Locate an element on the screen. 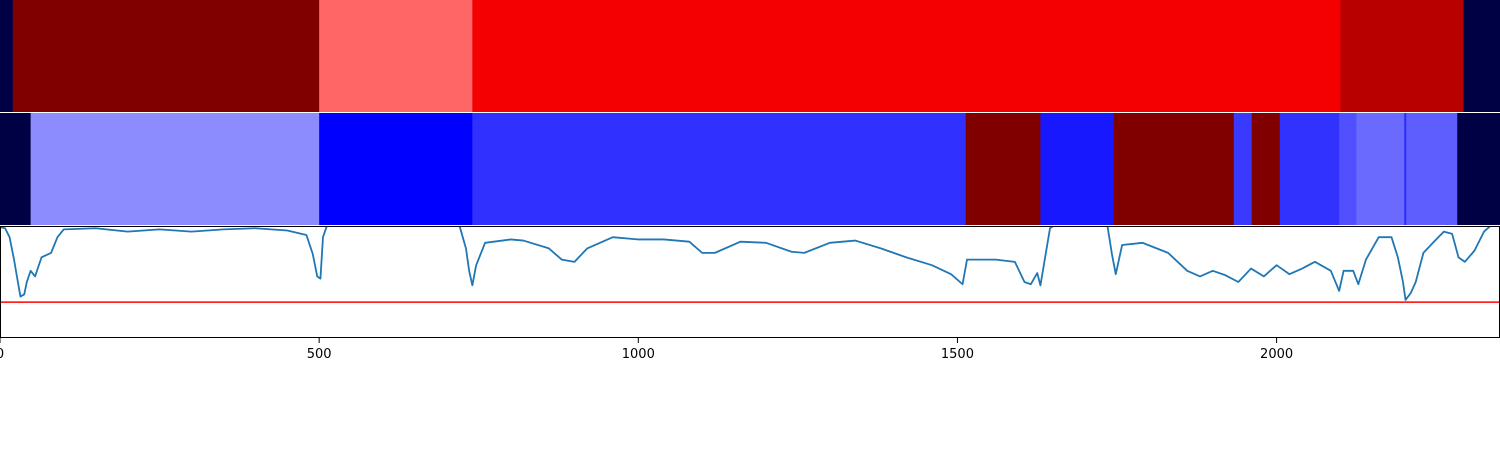 This screenshot has width=1500, height=450. x-axis: 0 500 1000 1500 2000 is located at coordinates (646, 350).